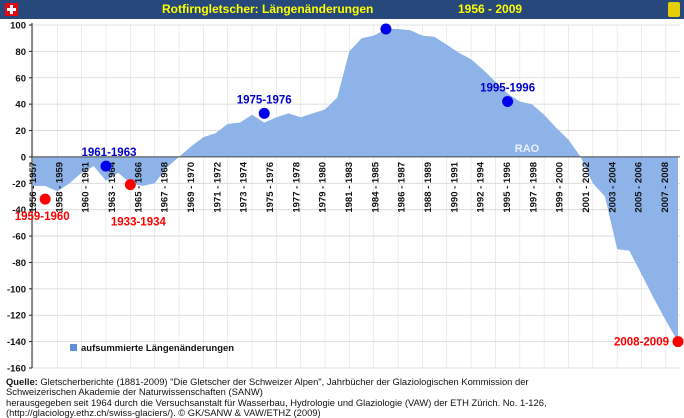  I want to click on annotation-label: 1961-1963, so click(109, 153).